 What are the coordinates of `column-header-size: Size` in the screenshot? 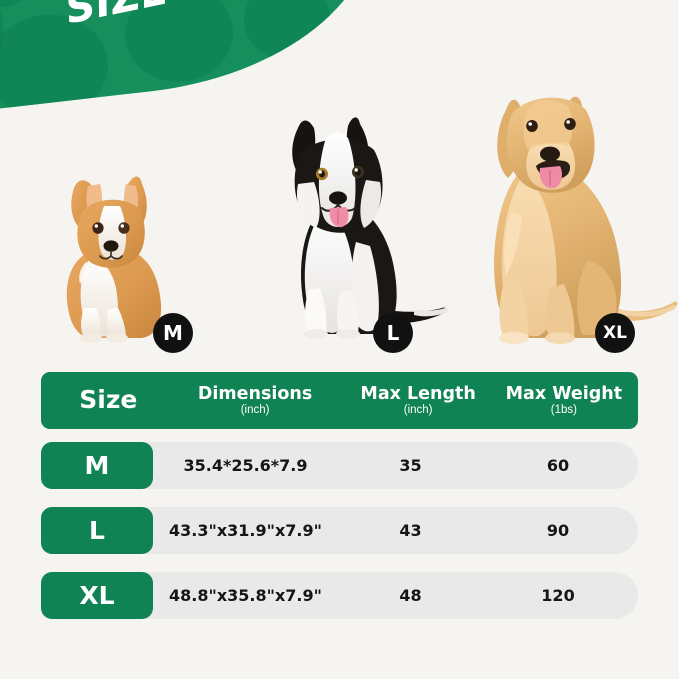 It's located at (108, 400).